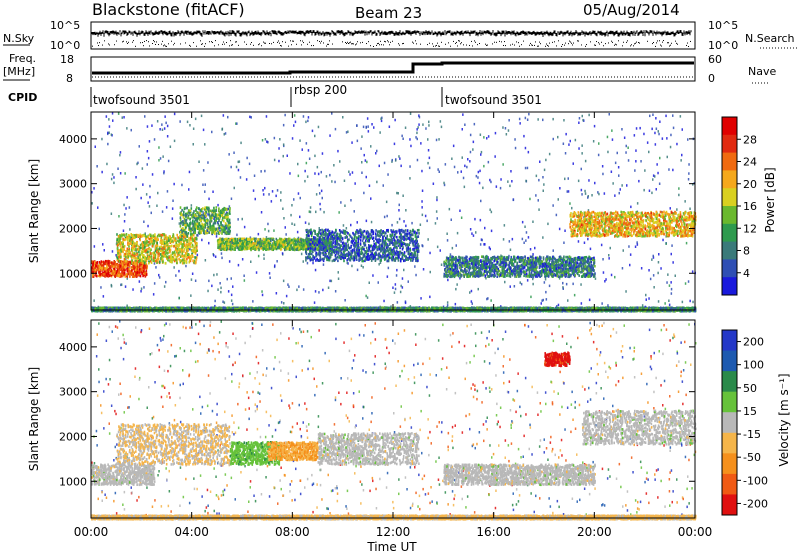 The height and width of the screenshot is (554, 800). I want to click on date-title: 05/Aug/2014, so click(631, 10).